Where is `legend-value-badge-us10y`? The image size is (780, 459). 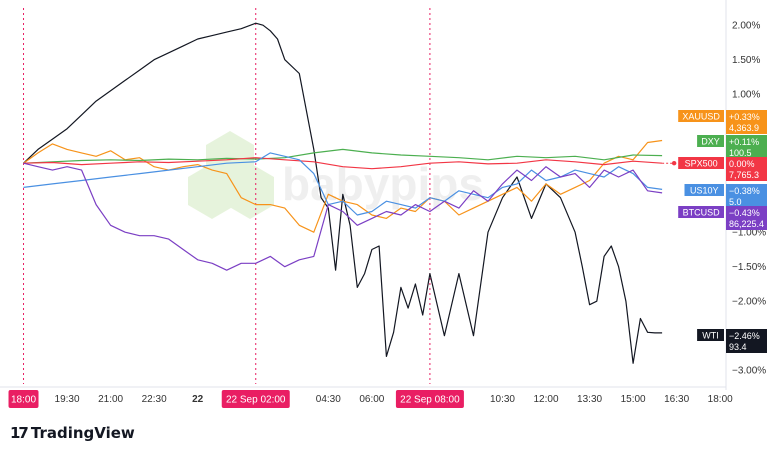
legend-value-badge-us10y is located at coordinates (746, 196).